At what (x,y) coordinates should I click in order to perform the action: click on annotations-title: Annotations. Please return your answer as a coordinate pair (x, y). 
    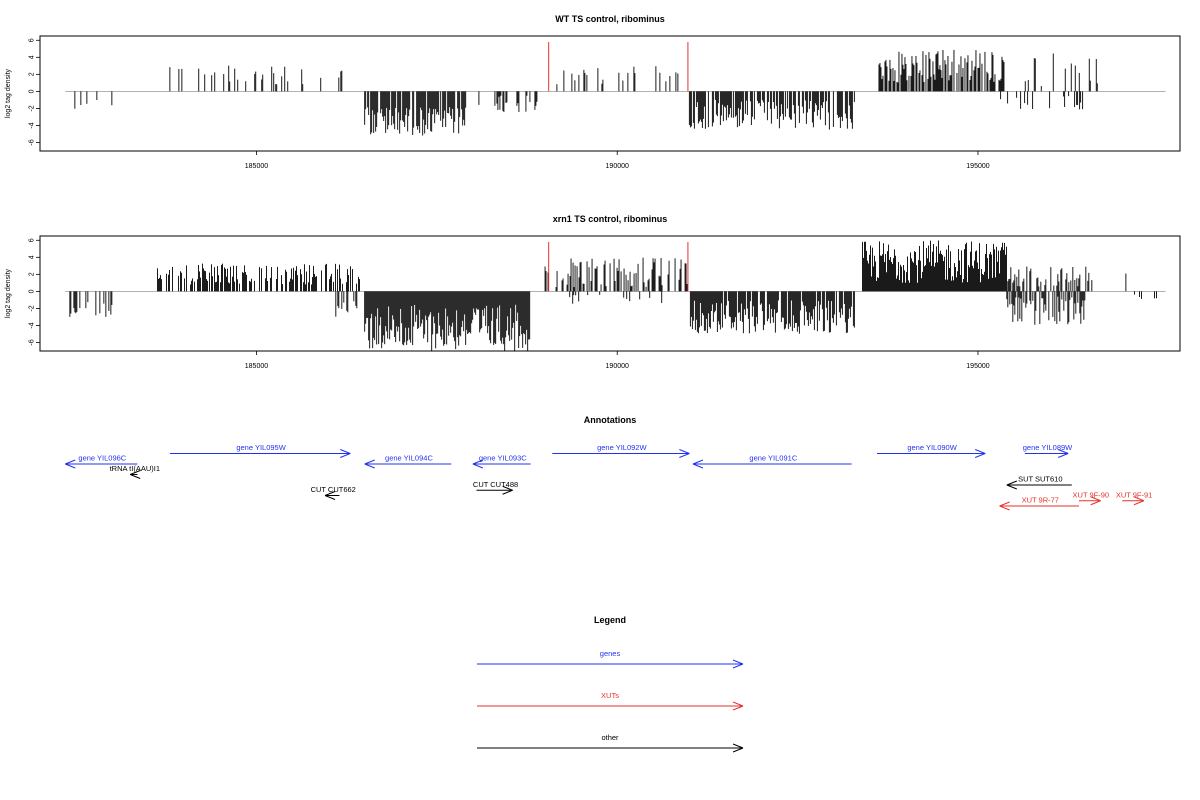
    Looking at the image, I should click on (610, 420).